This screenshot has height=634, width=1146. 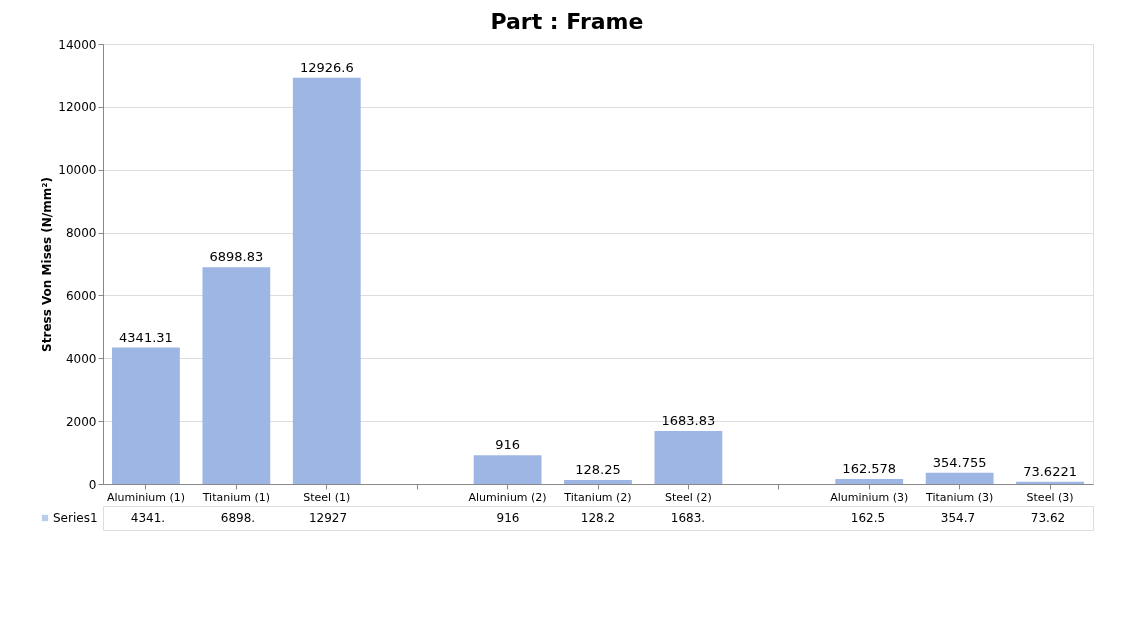 I want to click on legend-label: Series1, so click(x=75, y=518).